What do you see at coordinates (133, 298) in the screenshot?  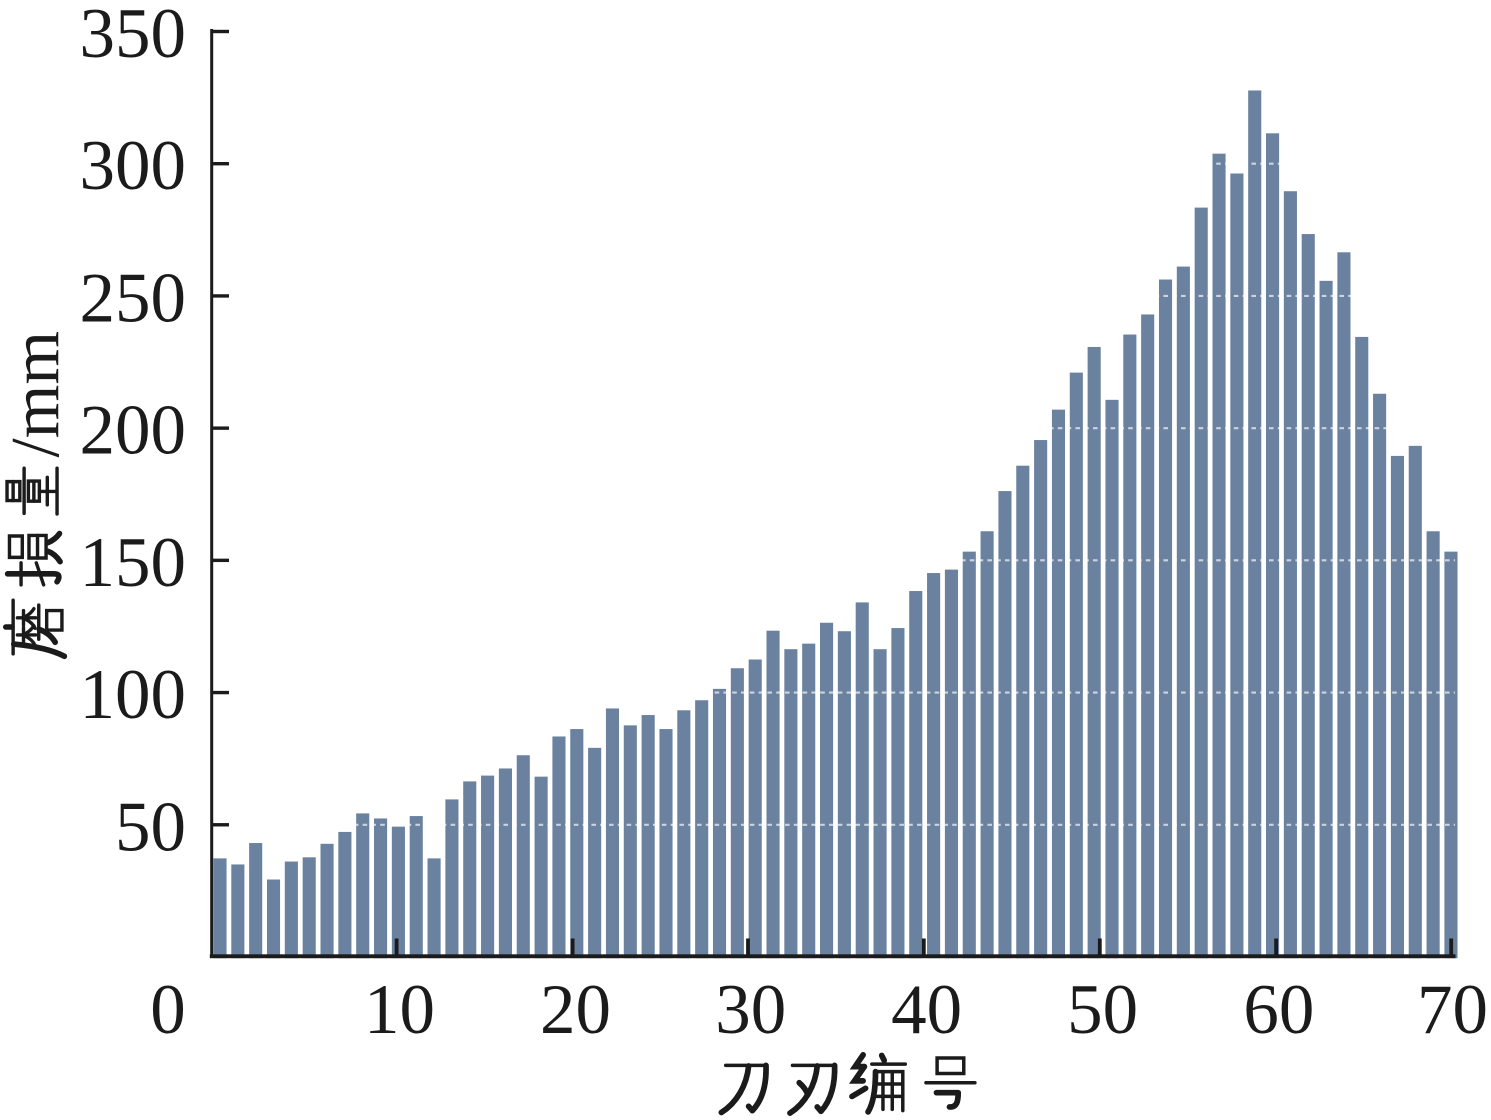 I see `svg-text: 250` at bounding box center [133, 298].